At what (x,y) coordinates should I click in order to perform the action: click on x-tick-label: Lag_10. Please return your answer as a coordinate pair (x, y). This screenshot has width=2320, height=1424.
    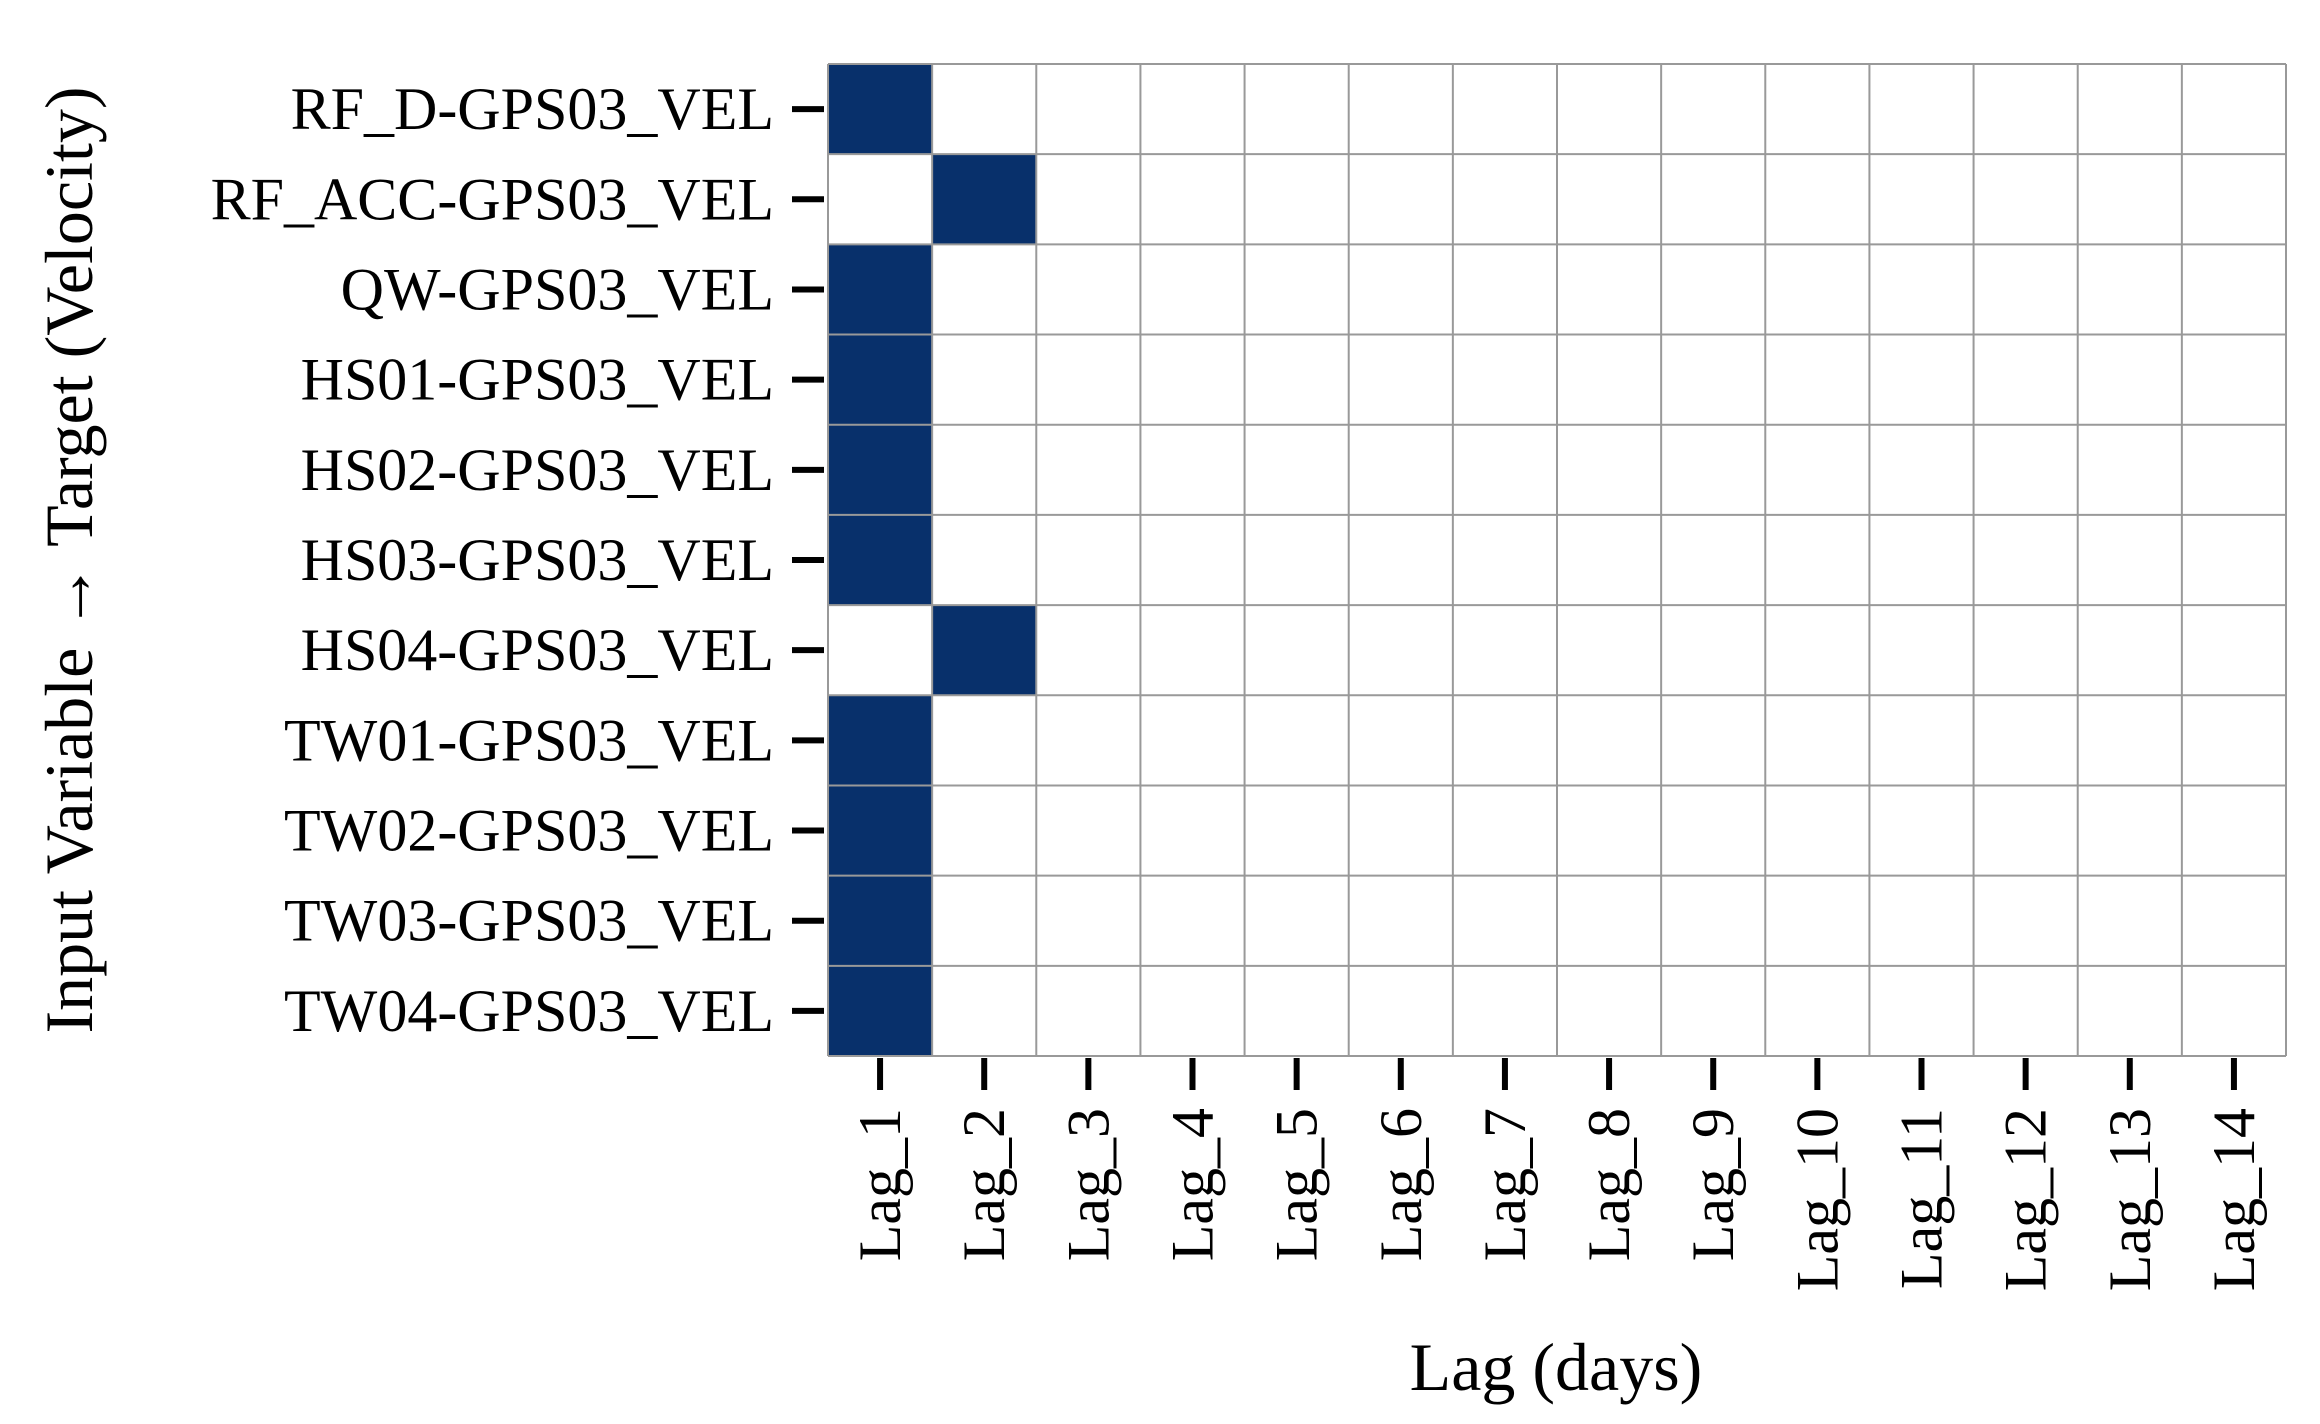
    Looking at the image, I should click on (1817, 1199).